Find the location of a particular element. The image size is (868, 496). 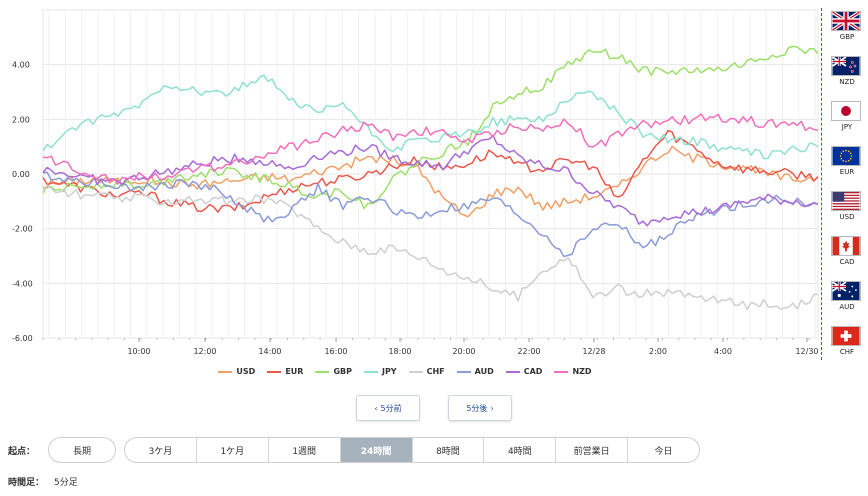

legend-item-chf: CHF is located at coordinates (426, 371).